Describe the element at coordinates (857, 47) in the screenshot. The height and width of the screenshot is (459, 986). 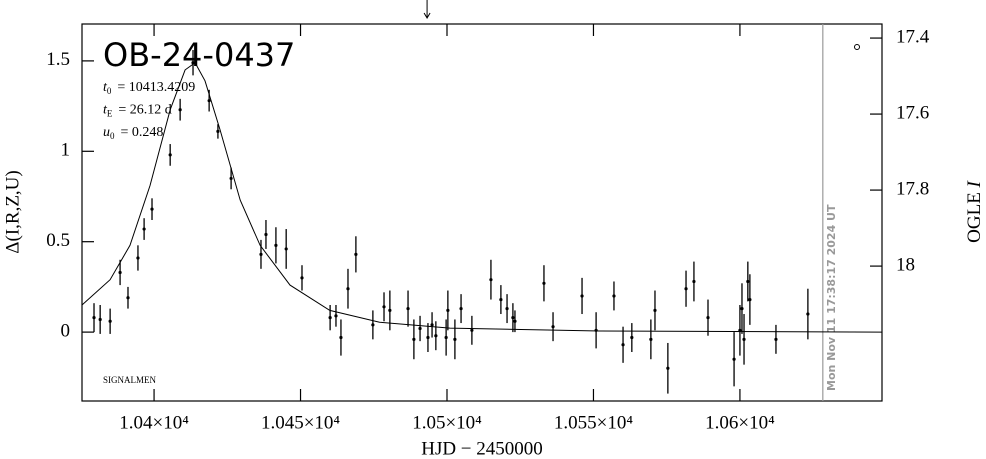
I see `corner-marker` at that location.